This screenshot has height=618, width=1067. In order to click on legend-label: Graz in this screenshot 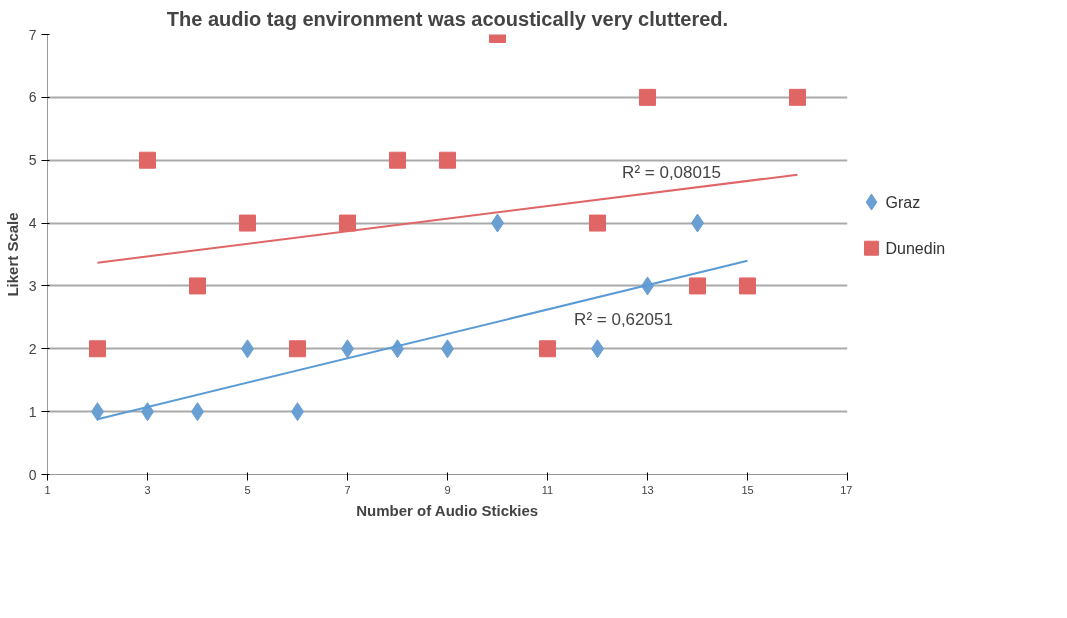, I will do `click(903, 202)`.